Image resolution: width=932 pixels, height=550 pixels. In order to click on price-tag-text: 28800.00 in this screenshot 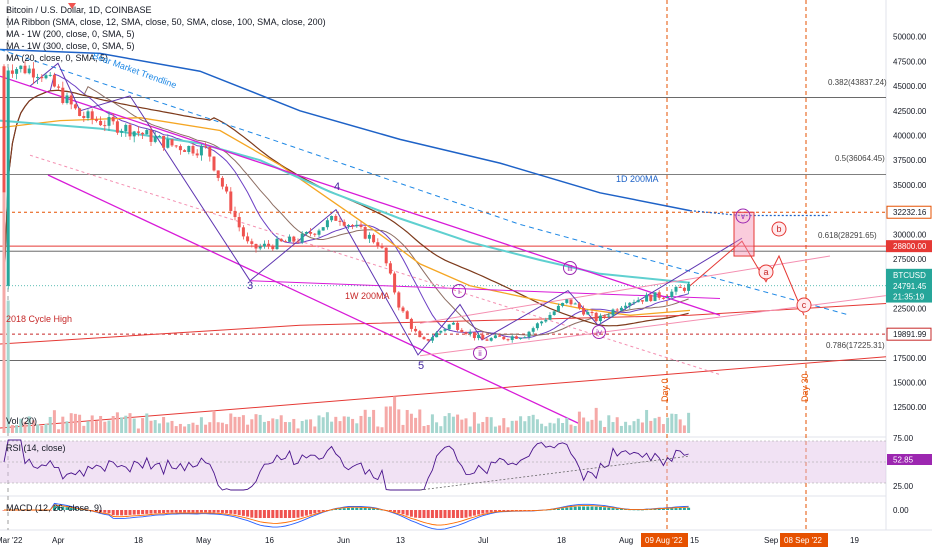, I will do `click(910, 246)`.